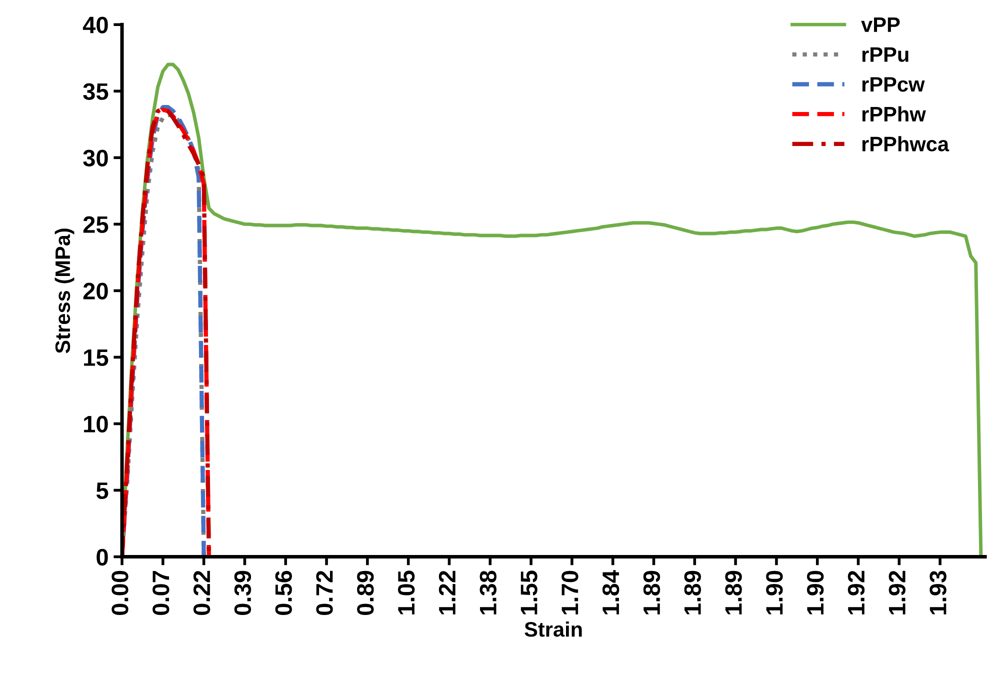 The height and width of the screenshot is (684, 992). Describe the element at coordinates (161, 593) in the screenshot. I see `x-tick-label: 0.07` at that location.